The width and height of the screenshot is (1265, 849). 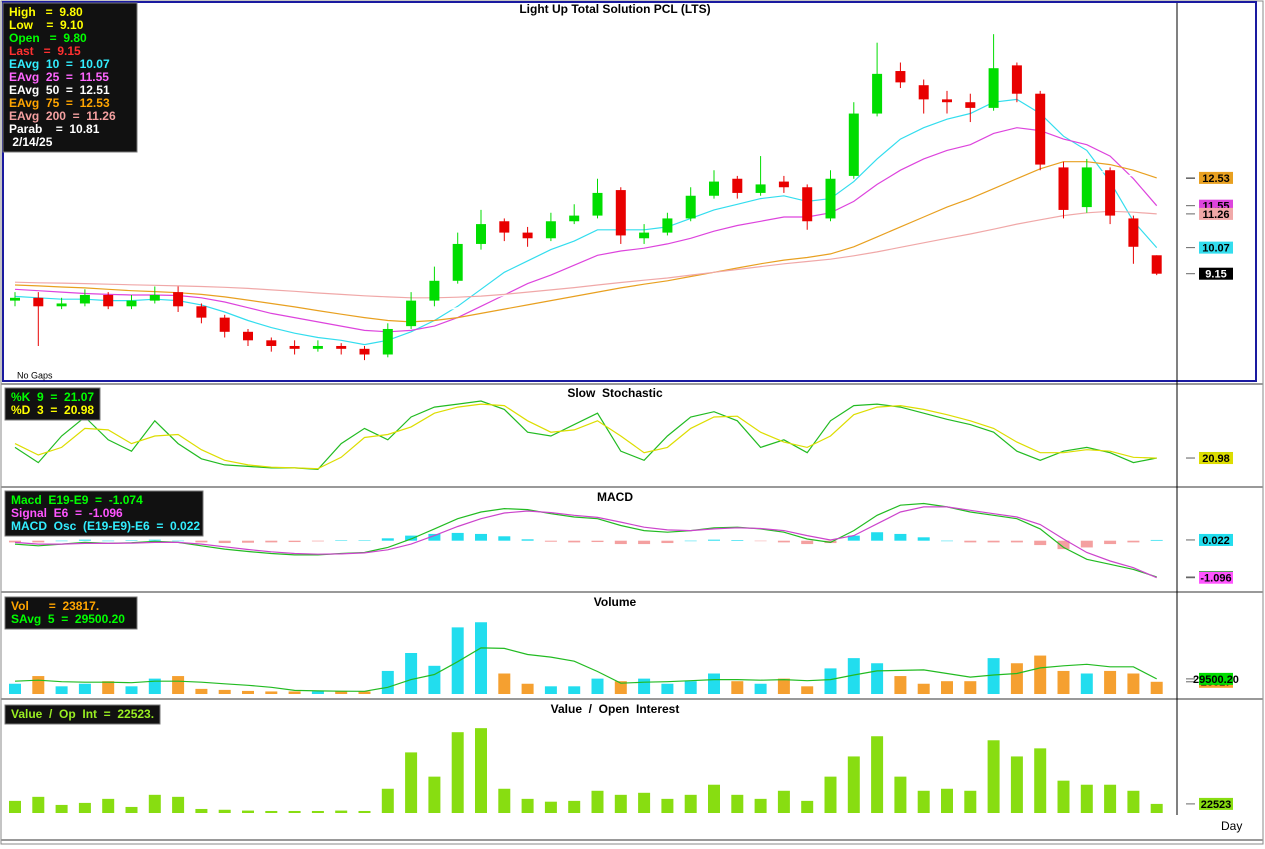 What do you see at coordinates (59, 90) in the screenshot?
I see `legend-entry: EAvg 50 = 12.51` at bounding box center [59, 90].